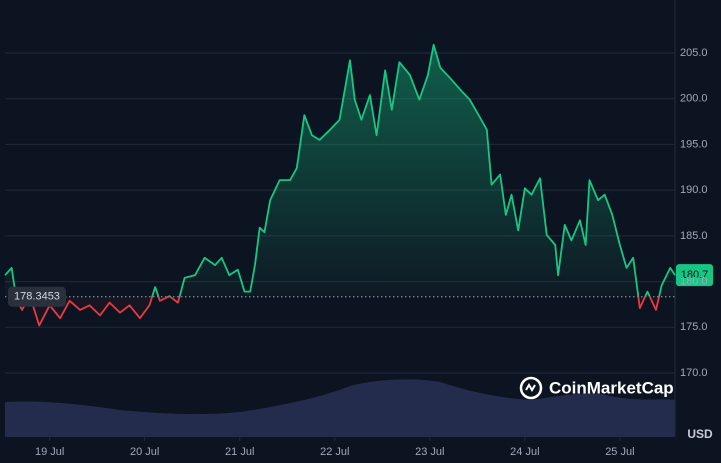 This screenshot has height=463, width=721. I want to click on y-tick-label: 200.0, so click(694, 99).